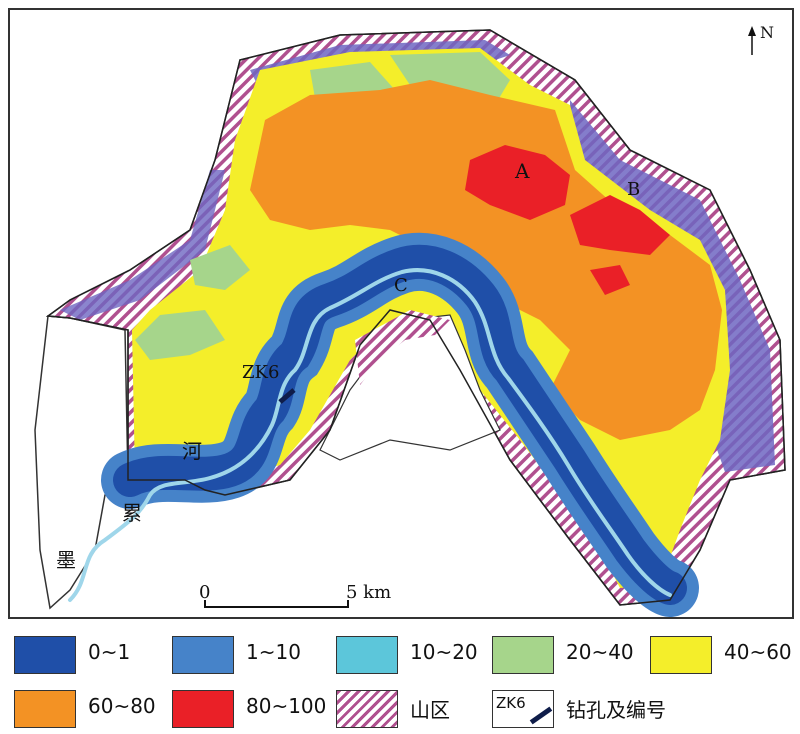 The width and height of the screenshot is (800, 734). I want to click on label-river-1: 河, so click(192, 451).